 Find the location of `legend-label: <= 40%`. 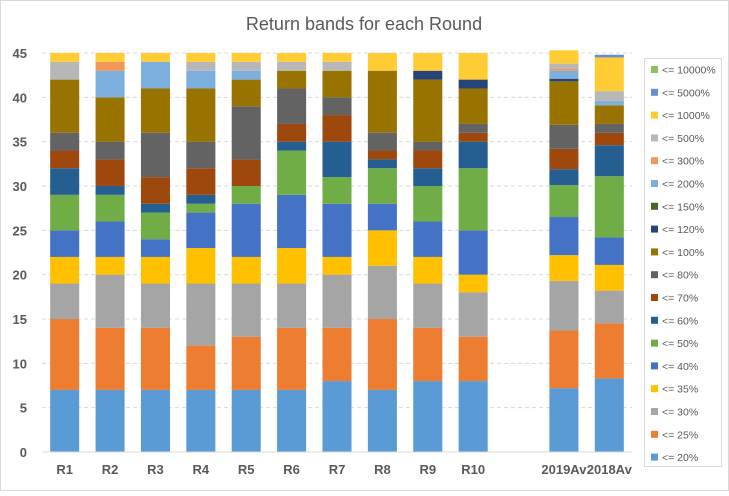

legend-label: <= 40% is located at coordinates (680, 367).